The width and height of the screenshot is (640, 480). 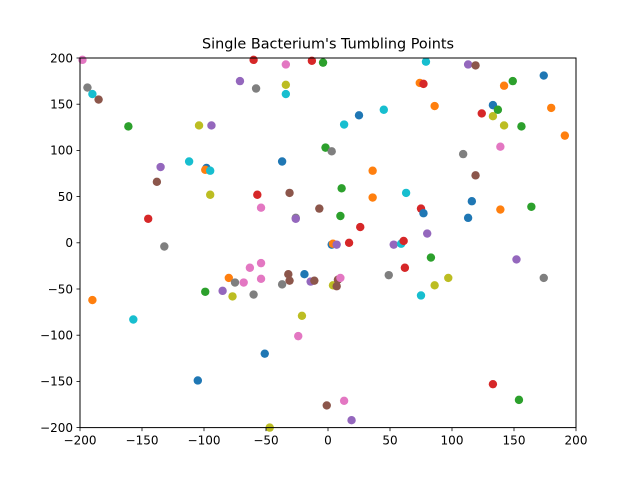 What do you see at coordinates (69, 243) in the screenshot?
I see `y-tick-label: 0` at bounding box center [69, 243].